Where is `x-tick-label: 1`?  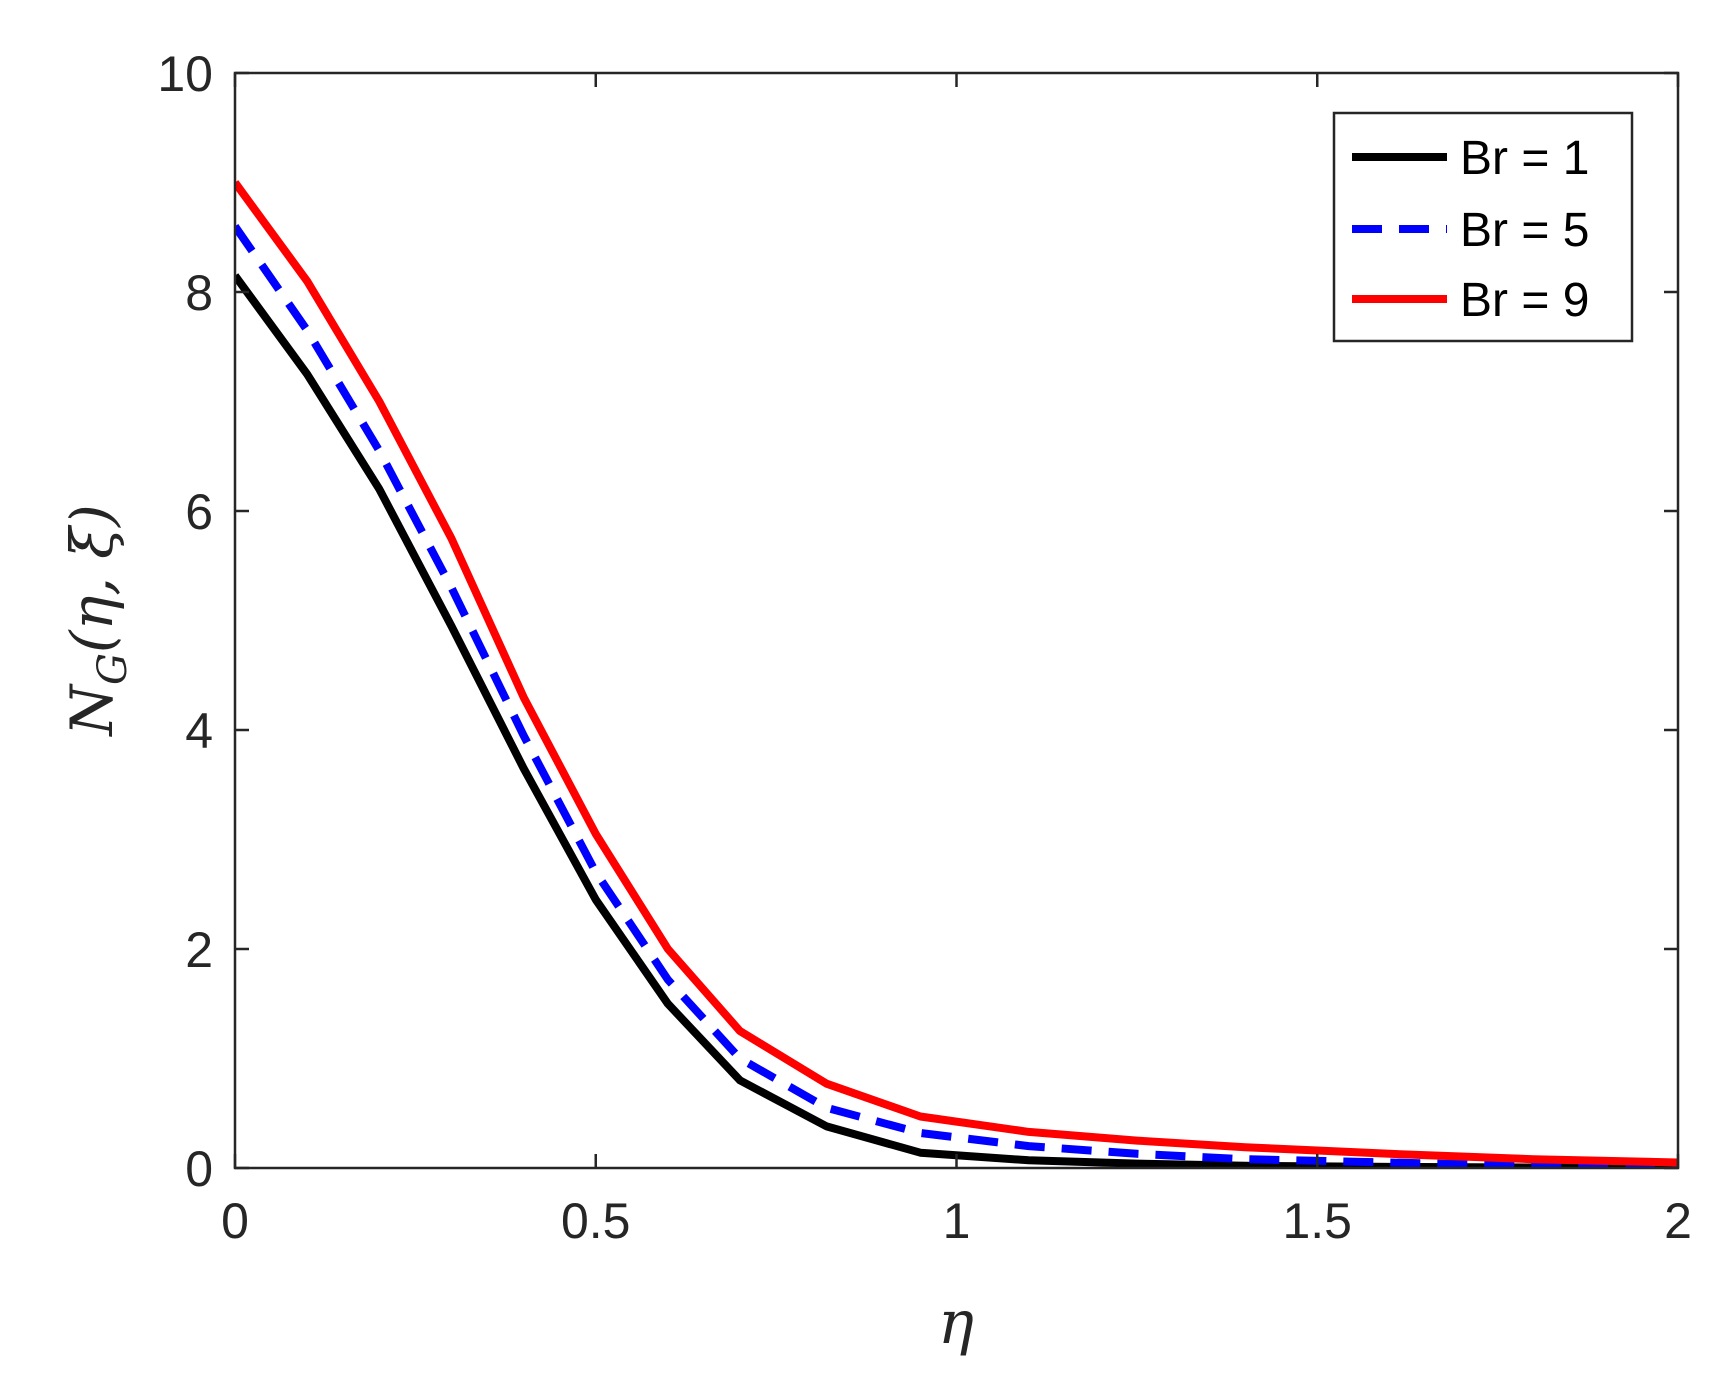
x-tick-label: 1 is located at coordinates (957, 1221).